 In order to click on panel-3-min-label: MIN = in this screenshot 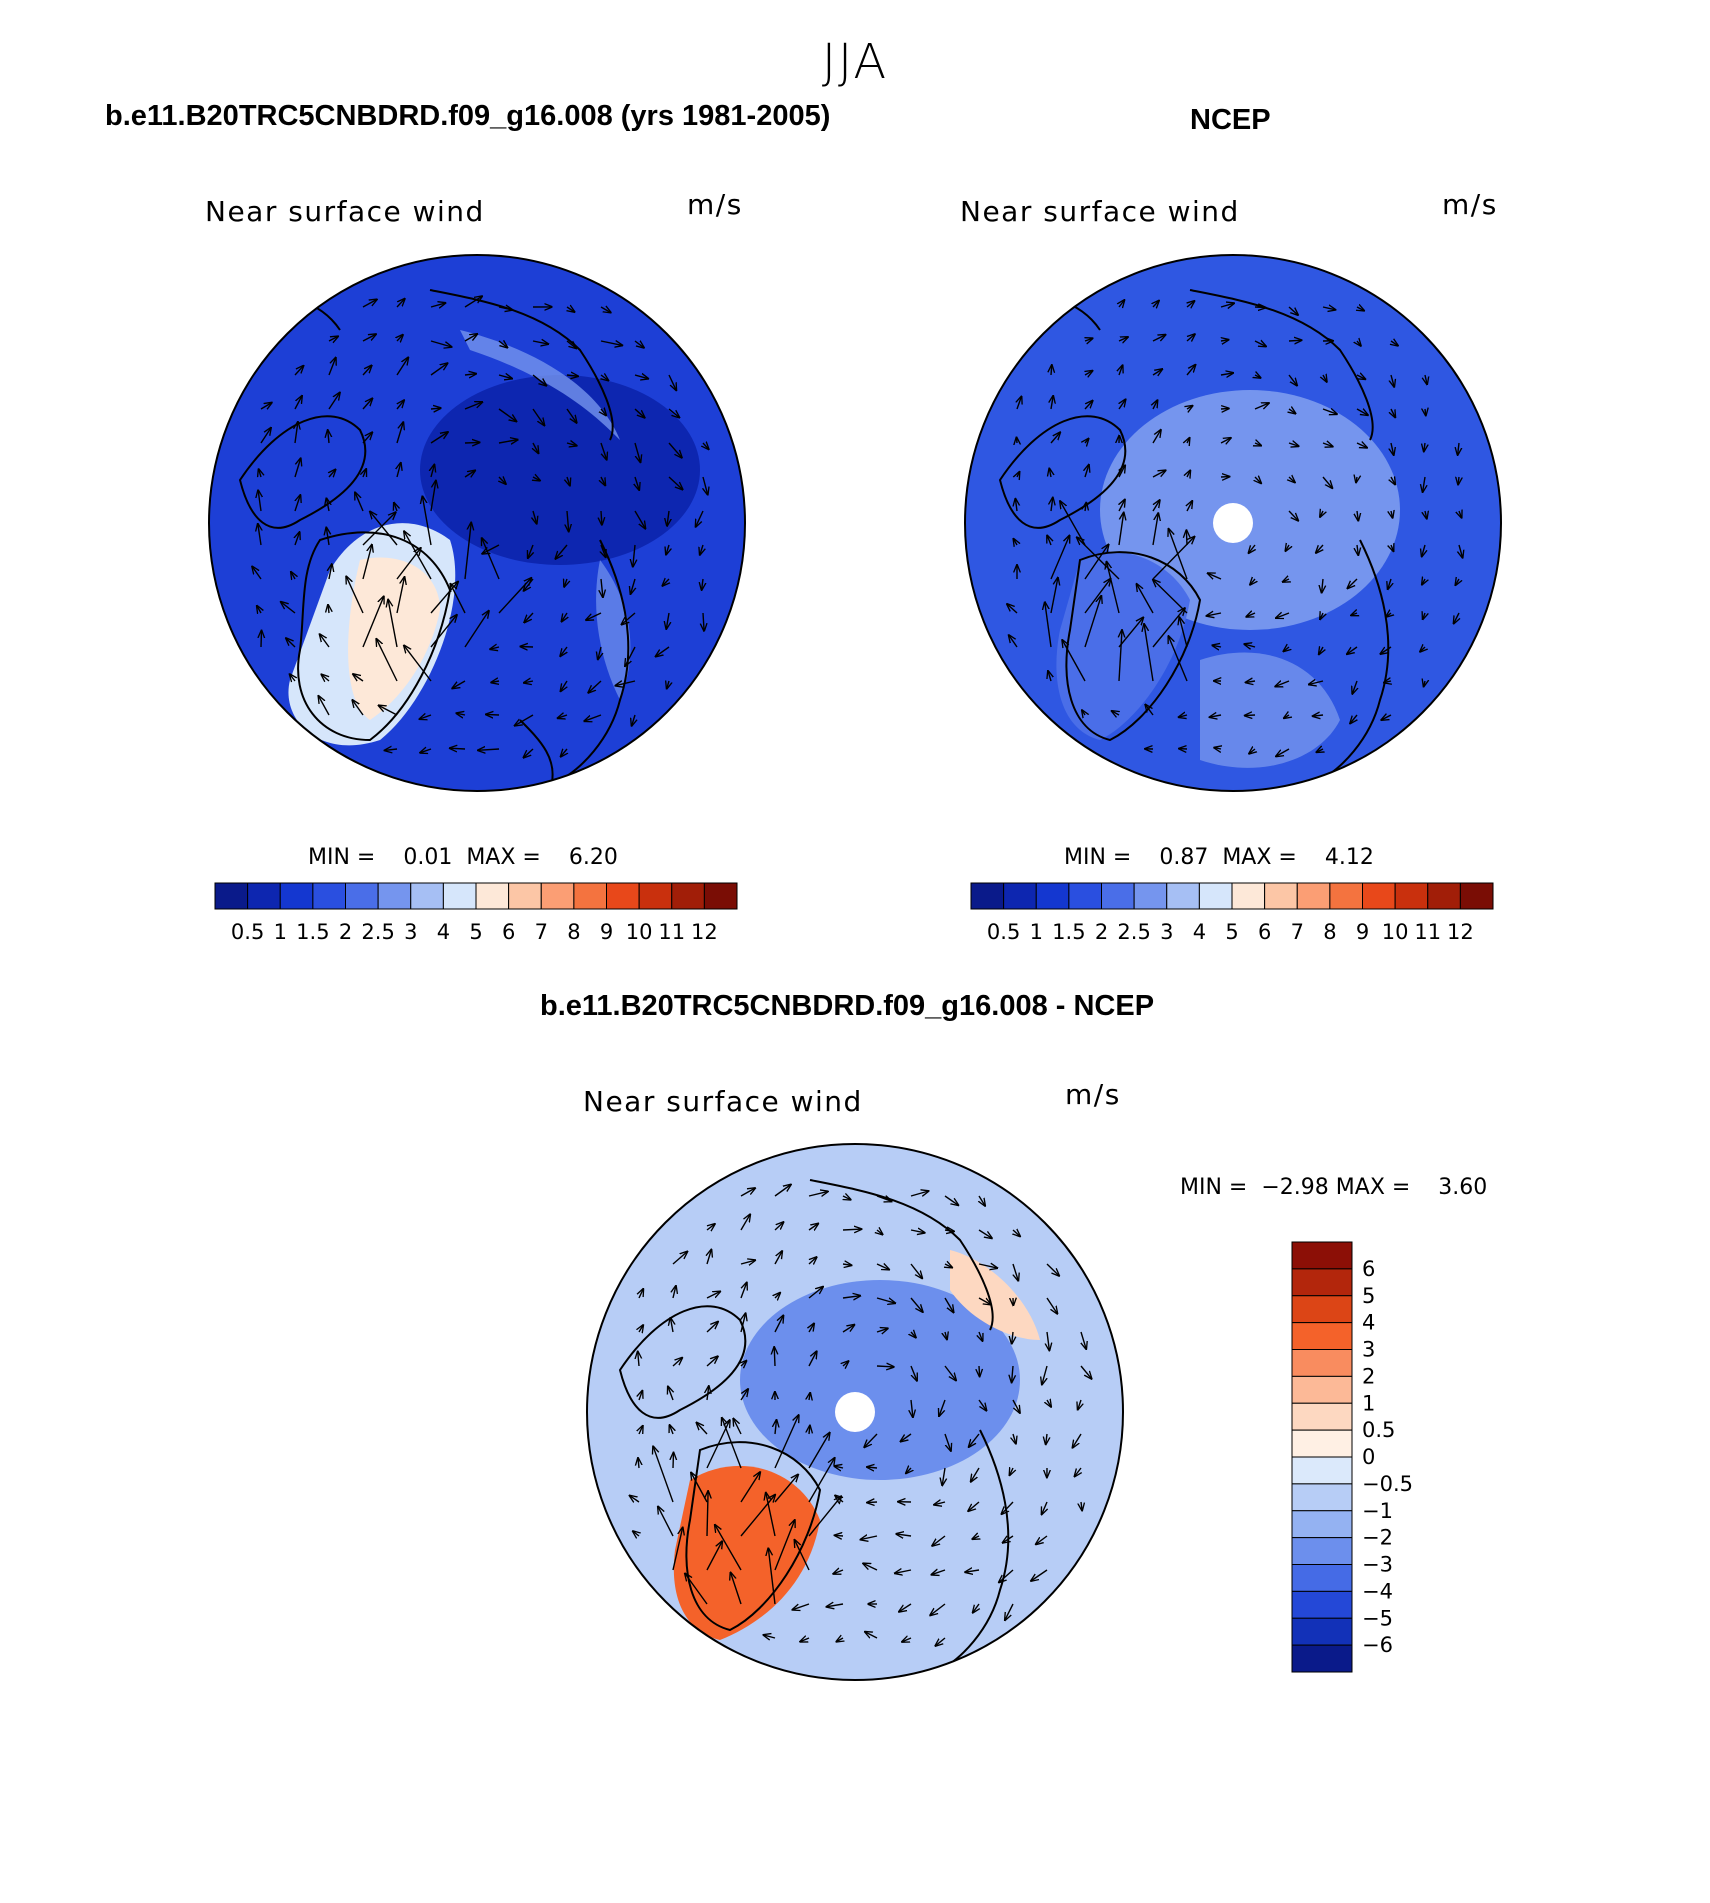, I will do `click(1214, 1187)`.